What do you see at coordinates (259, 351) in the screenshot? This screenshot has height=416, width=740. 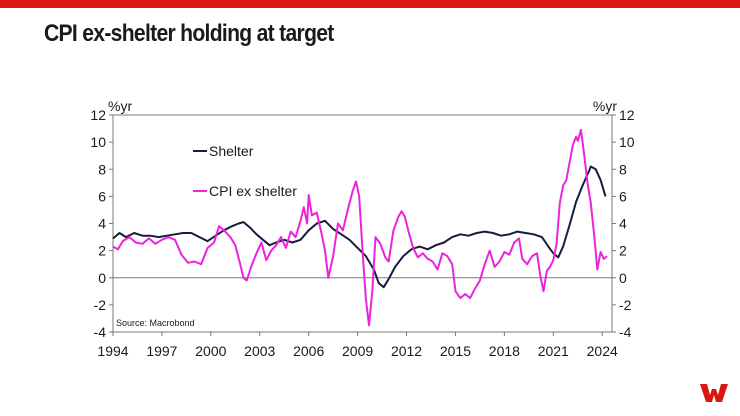 I see `x-tick-label: 2003` at bounding box center [259, 351].